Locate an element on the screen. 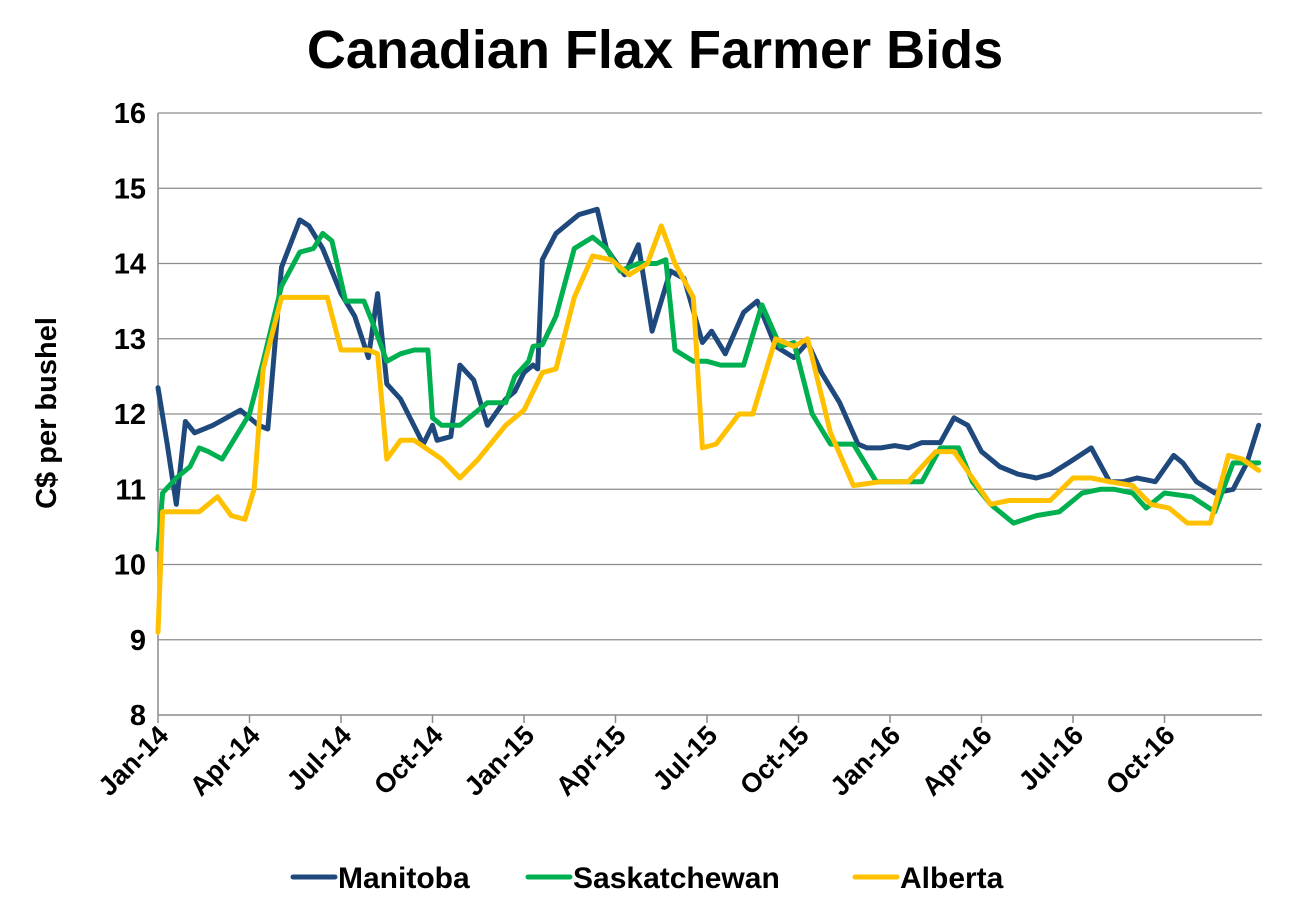 The height and width of the screenshot is (913, 1310). legend-label-alberta: Alberta is located at coordinates (952, 878).